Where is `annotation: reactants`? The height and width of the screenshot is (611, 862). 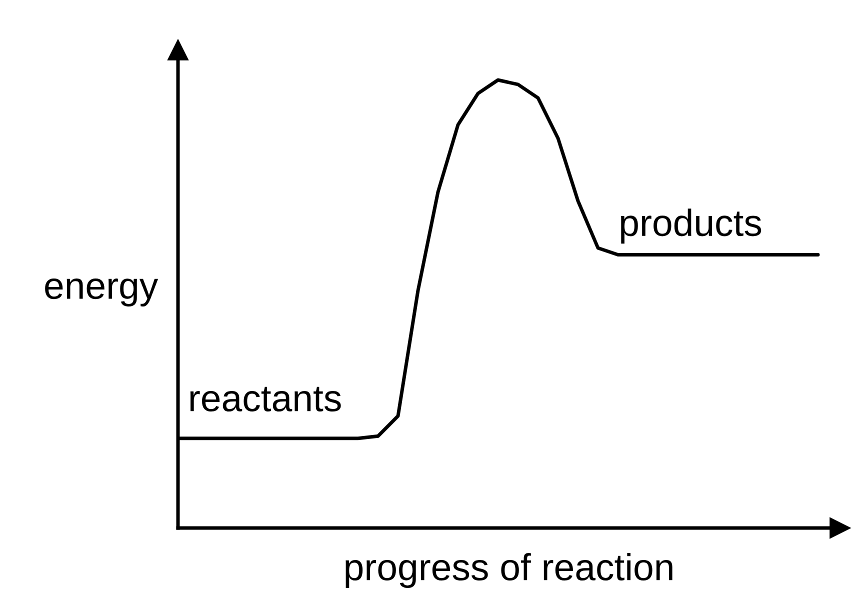 annotation: reactants is located at coordinates (265, 399).